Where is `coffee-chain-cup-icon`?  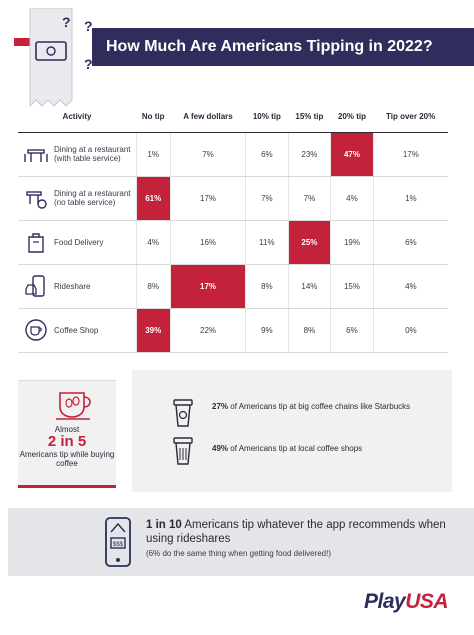
coffee-chain-cup-icon is located at coordinates (183, 413).